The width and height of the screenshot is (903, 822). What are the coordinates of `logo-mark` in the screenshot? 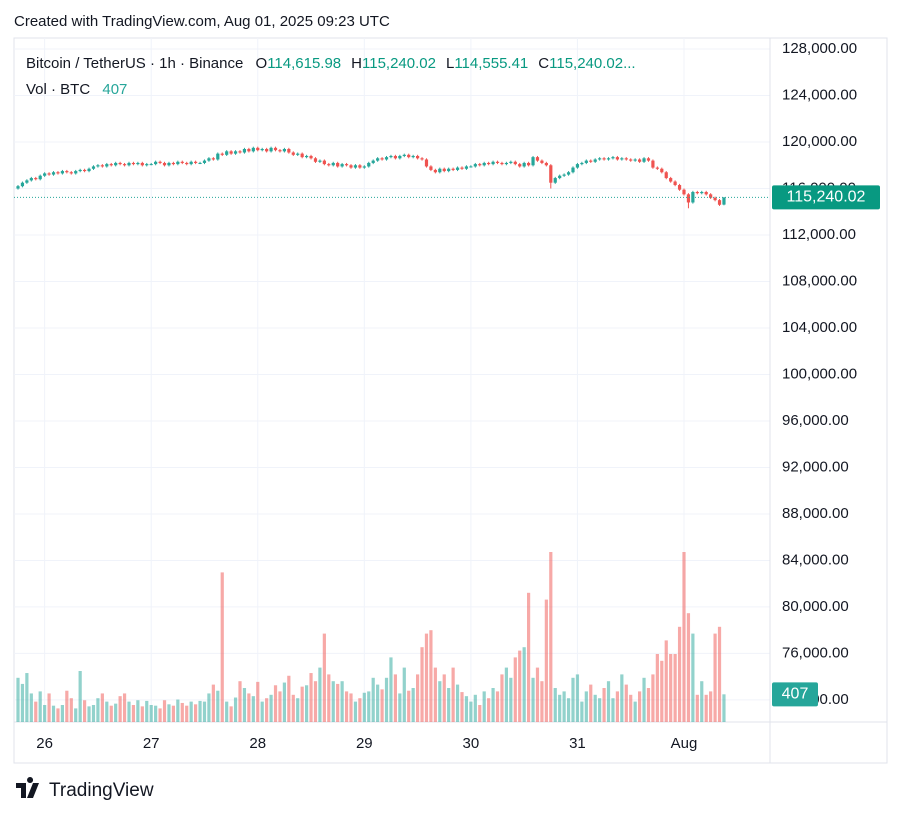 It's located at (27, 787).